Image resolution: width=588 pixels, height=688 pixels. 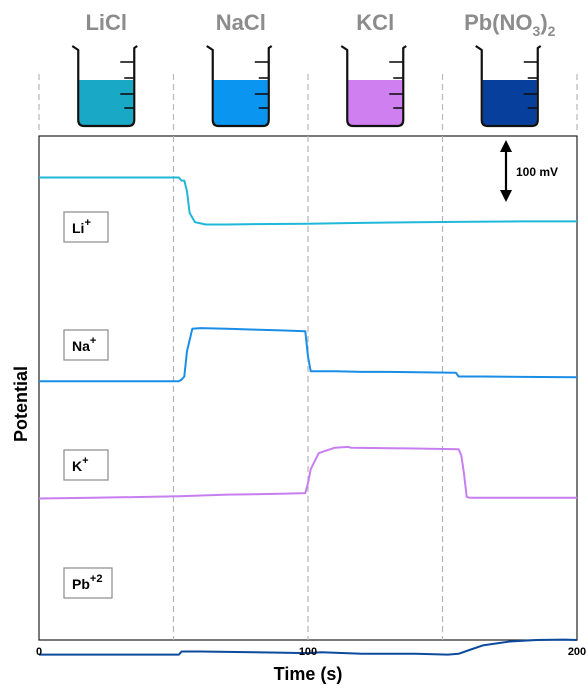 I want to click on ion-label-k: K+, so click(x=86, y=465).